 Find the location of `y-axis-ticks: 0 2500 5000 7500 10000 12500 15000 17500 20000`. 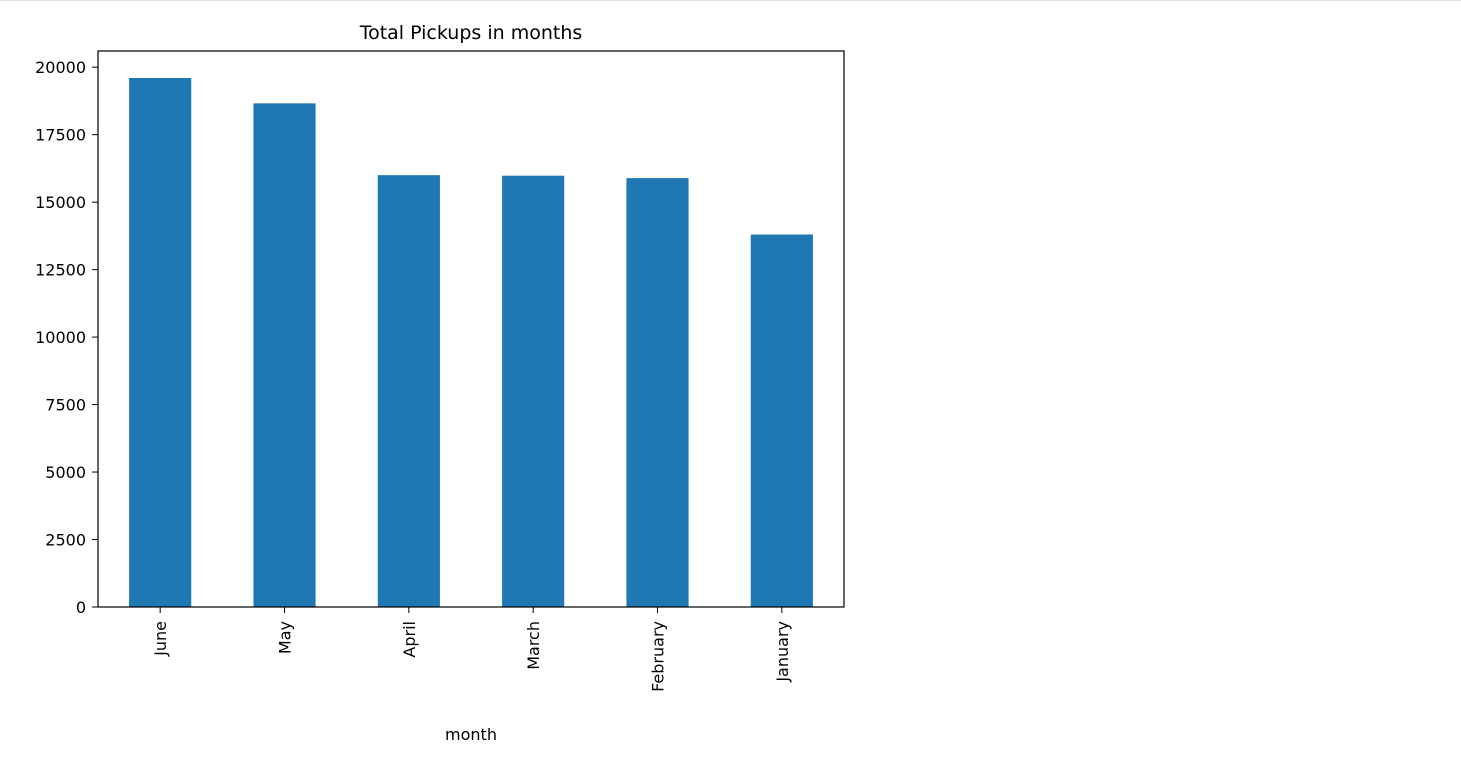

y-axis-ticks: 0 2500 5000 7500 10000 12500 15000 17500 20000 is located at coordinates (66, 337).